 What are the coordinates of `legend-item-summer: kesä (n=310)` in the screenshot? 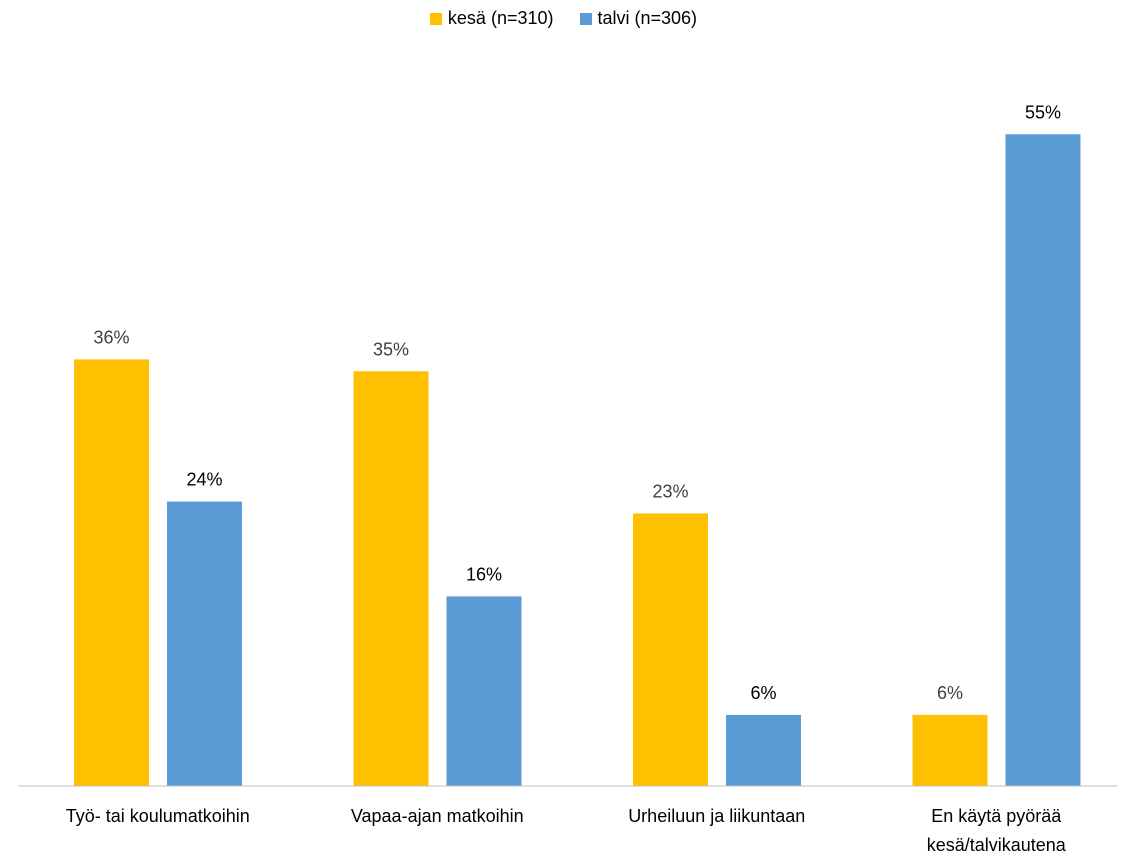 It's located at (491, 18).